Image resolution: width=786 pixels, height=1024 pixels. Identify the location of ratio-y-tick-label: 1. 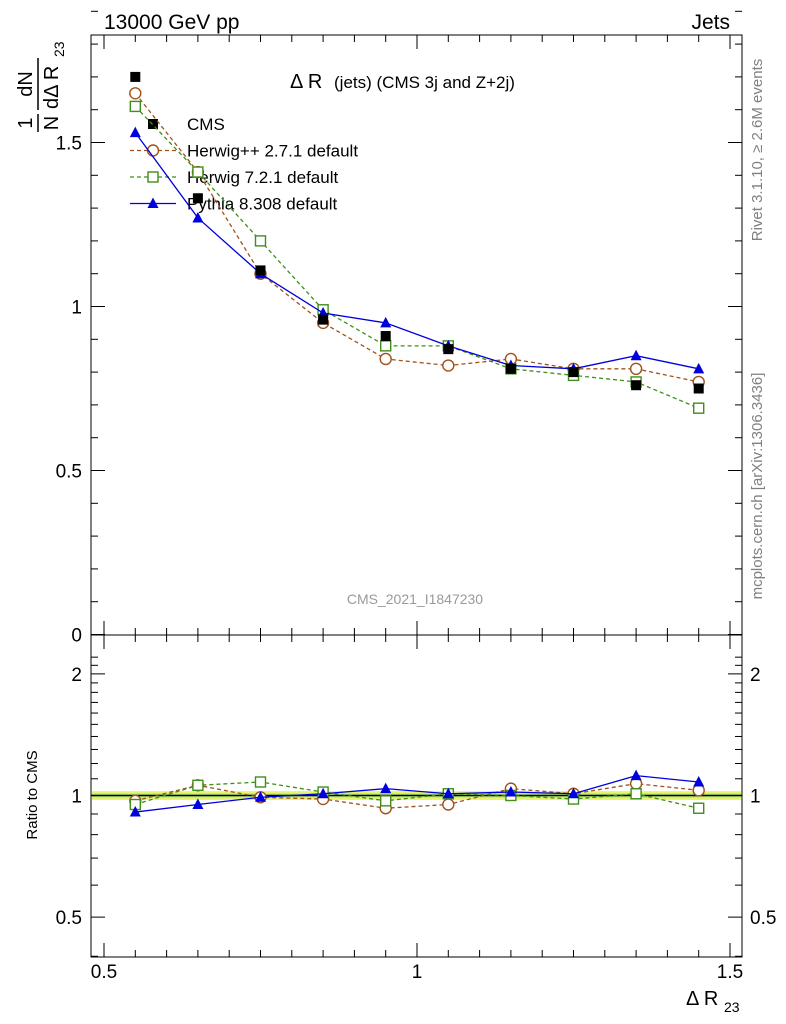
(76, 797).